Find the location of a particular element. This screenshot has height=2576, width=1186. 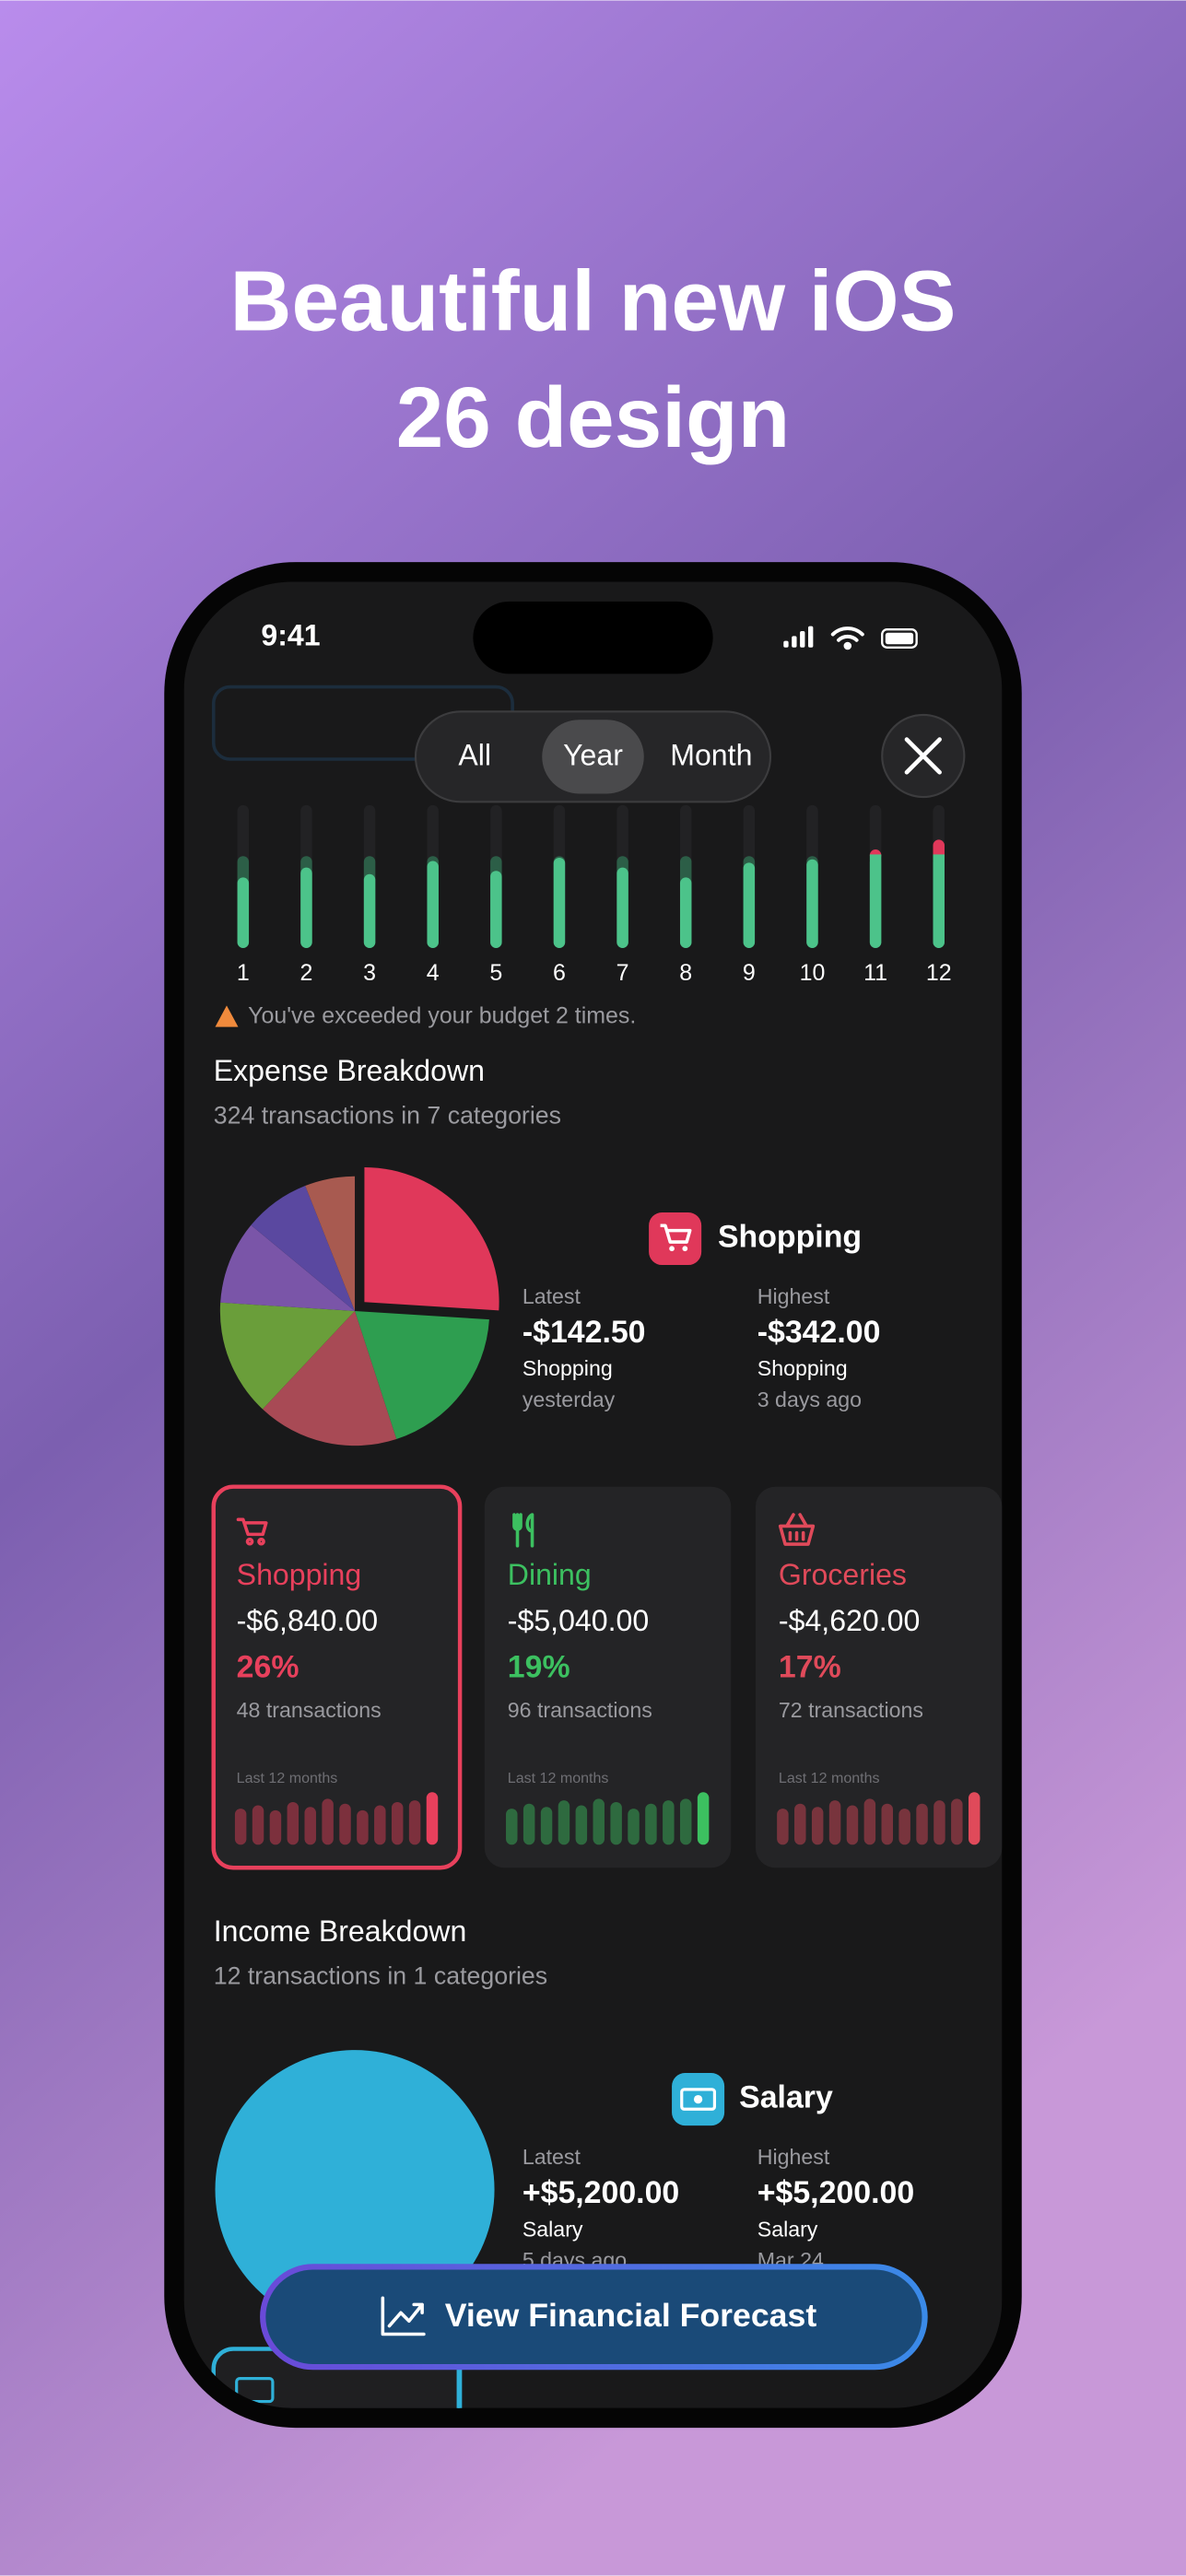

forecast-button is located at coordinates (594, 2317).